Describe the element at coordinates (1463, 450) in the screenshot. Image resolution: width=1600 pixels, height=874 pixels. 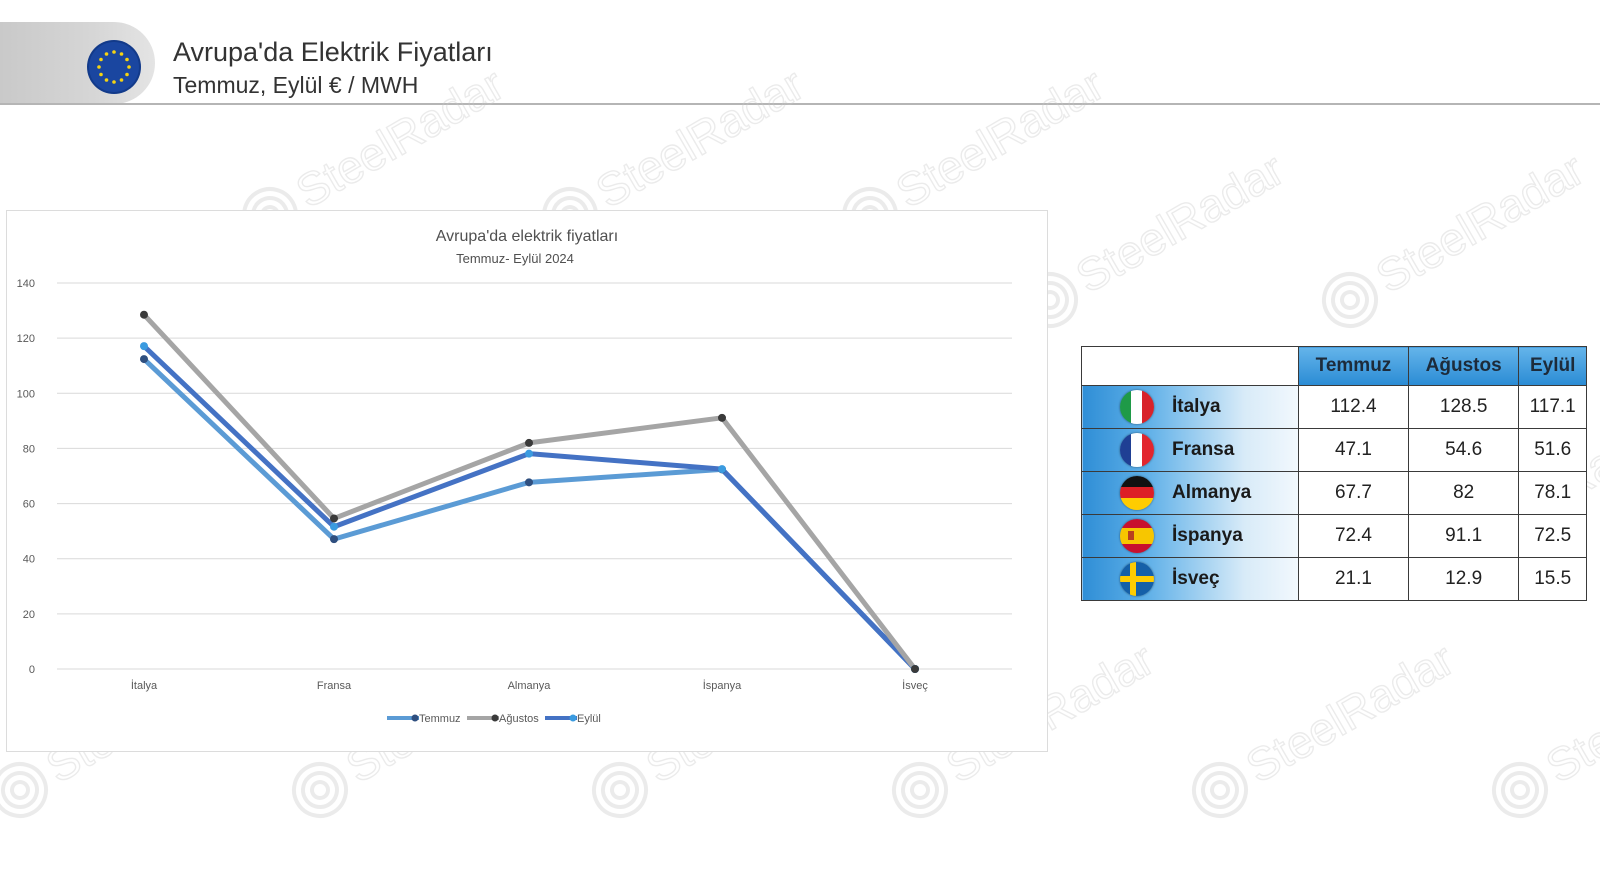
I see `table-cell: 54.6` at that location.